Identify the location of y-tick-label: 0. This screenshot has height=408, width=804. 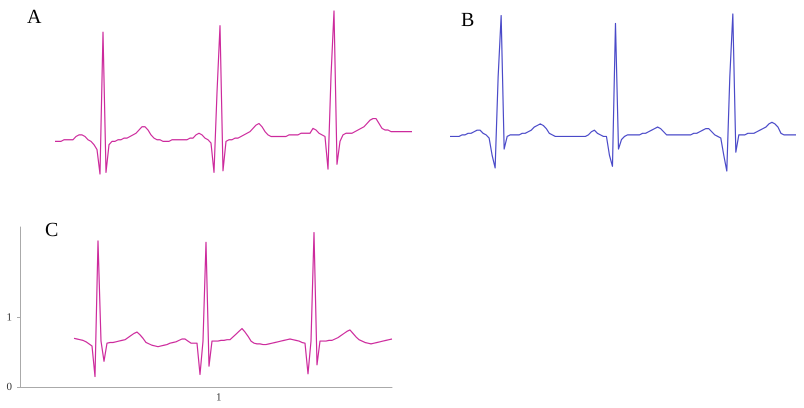
(9, 387).